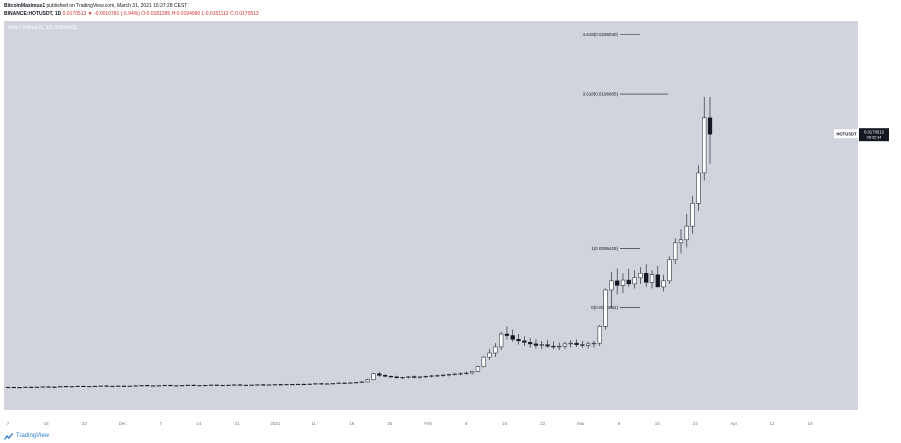 This screenshot has height=443, width=901. I want to click on y-tick-label: 0.0000000, so click(874, 393).